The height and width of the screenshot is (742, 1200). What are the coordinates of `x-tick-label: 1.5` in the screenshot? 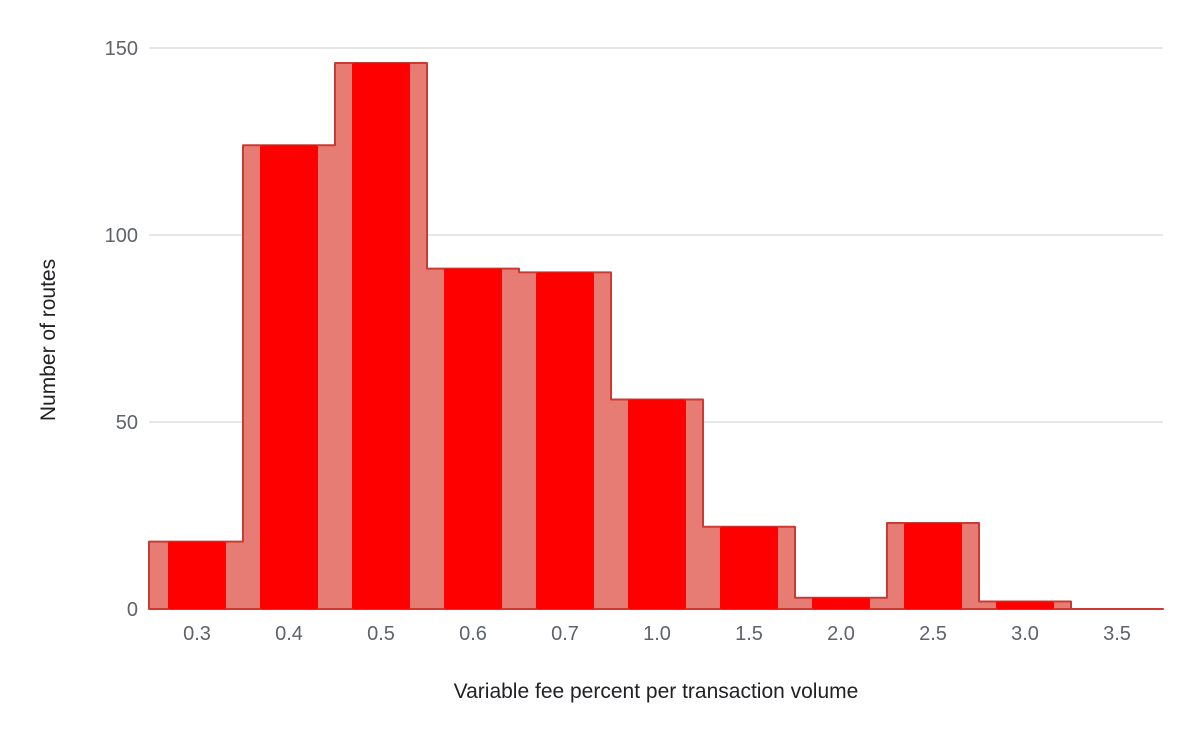 It's located at (749, 634).